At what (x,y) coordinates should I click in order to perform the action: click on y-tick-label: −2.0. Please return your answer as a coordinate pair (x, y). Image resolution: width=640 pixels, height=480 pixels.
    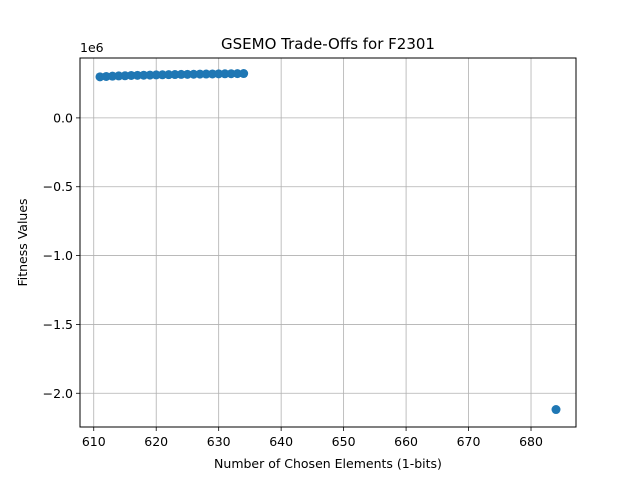
    Looking at the image, I should click on (58, 393).